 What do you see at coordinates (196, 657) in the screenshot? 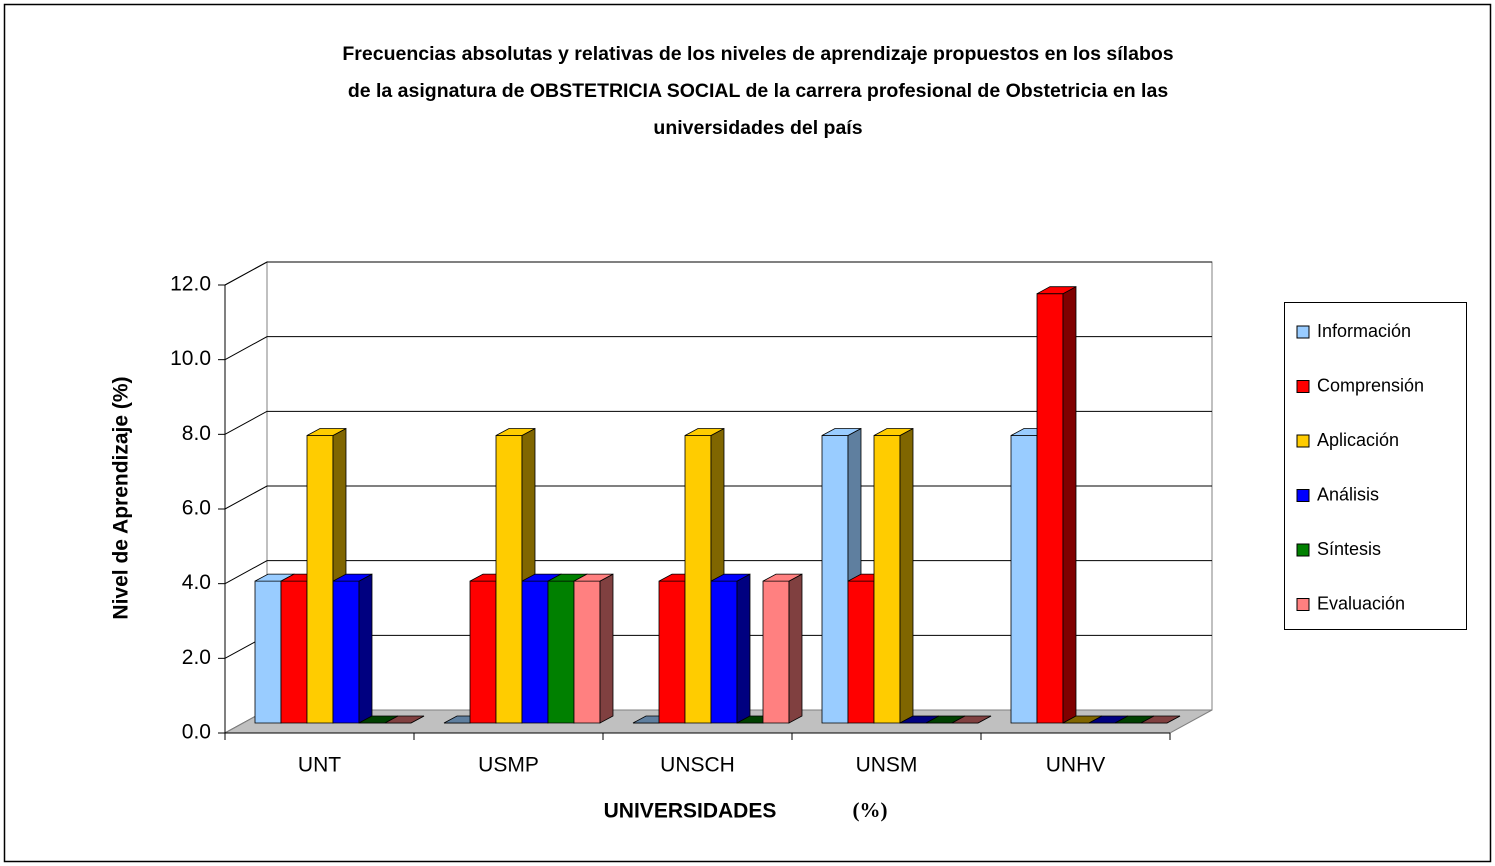
I see `y-tick-label: 2.0` at bounding box center [196, 657].